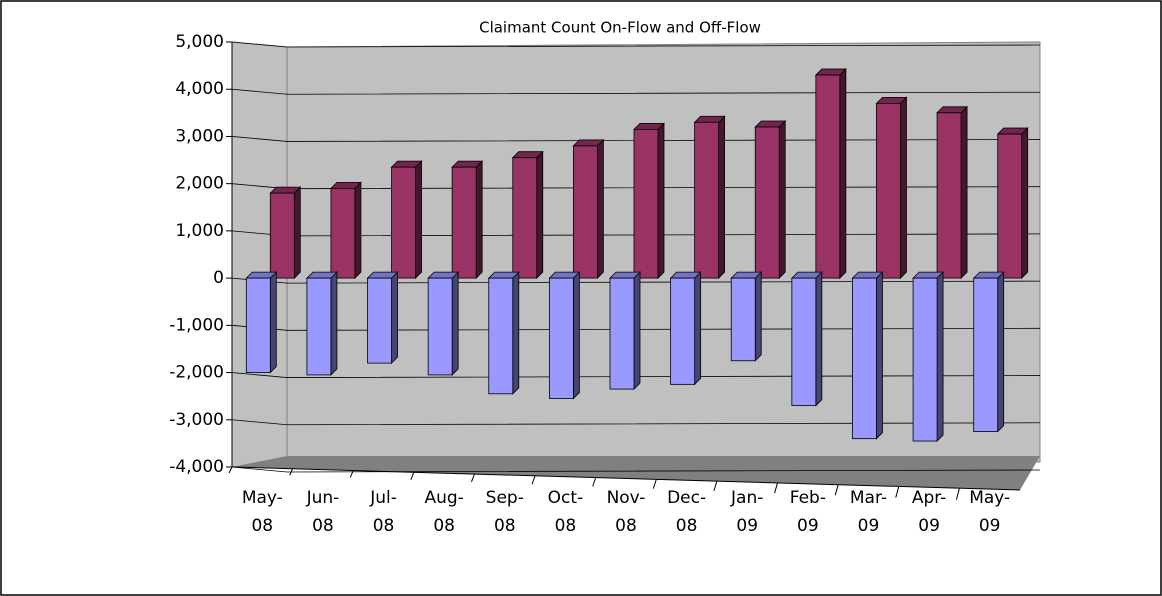 This screenshot has width=1162, height=596. I want to click on floor, so click(636, 473).